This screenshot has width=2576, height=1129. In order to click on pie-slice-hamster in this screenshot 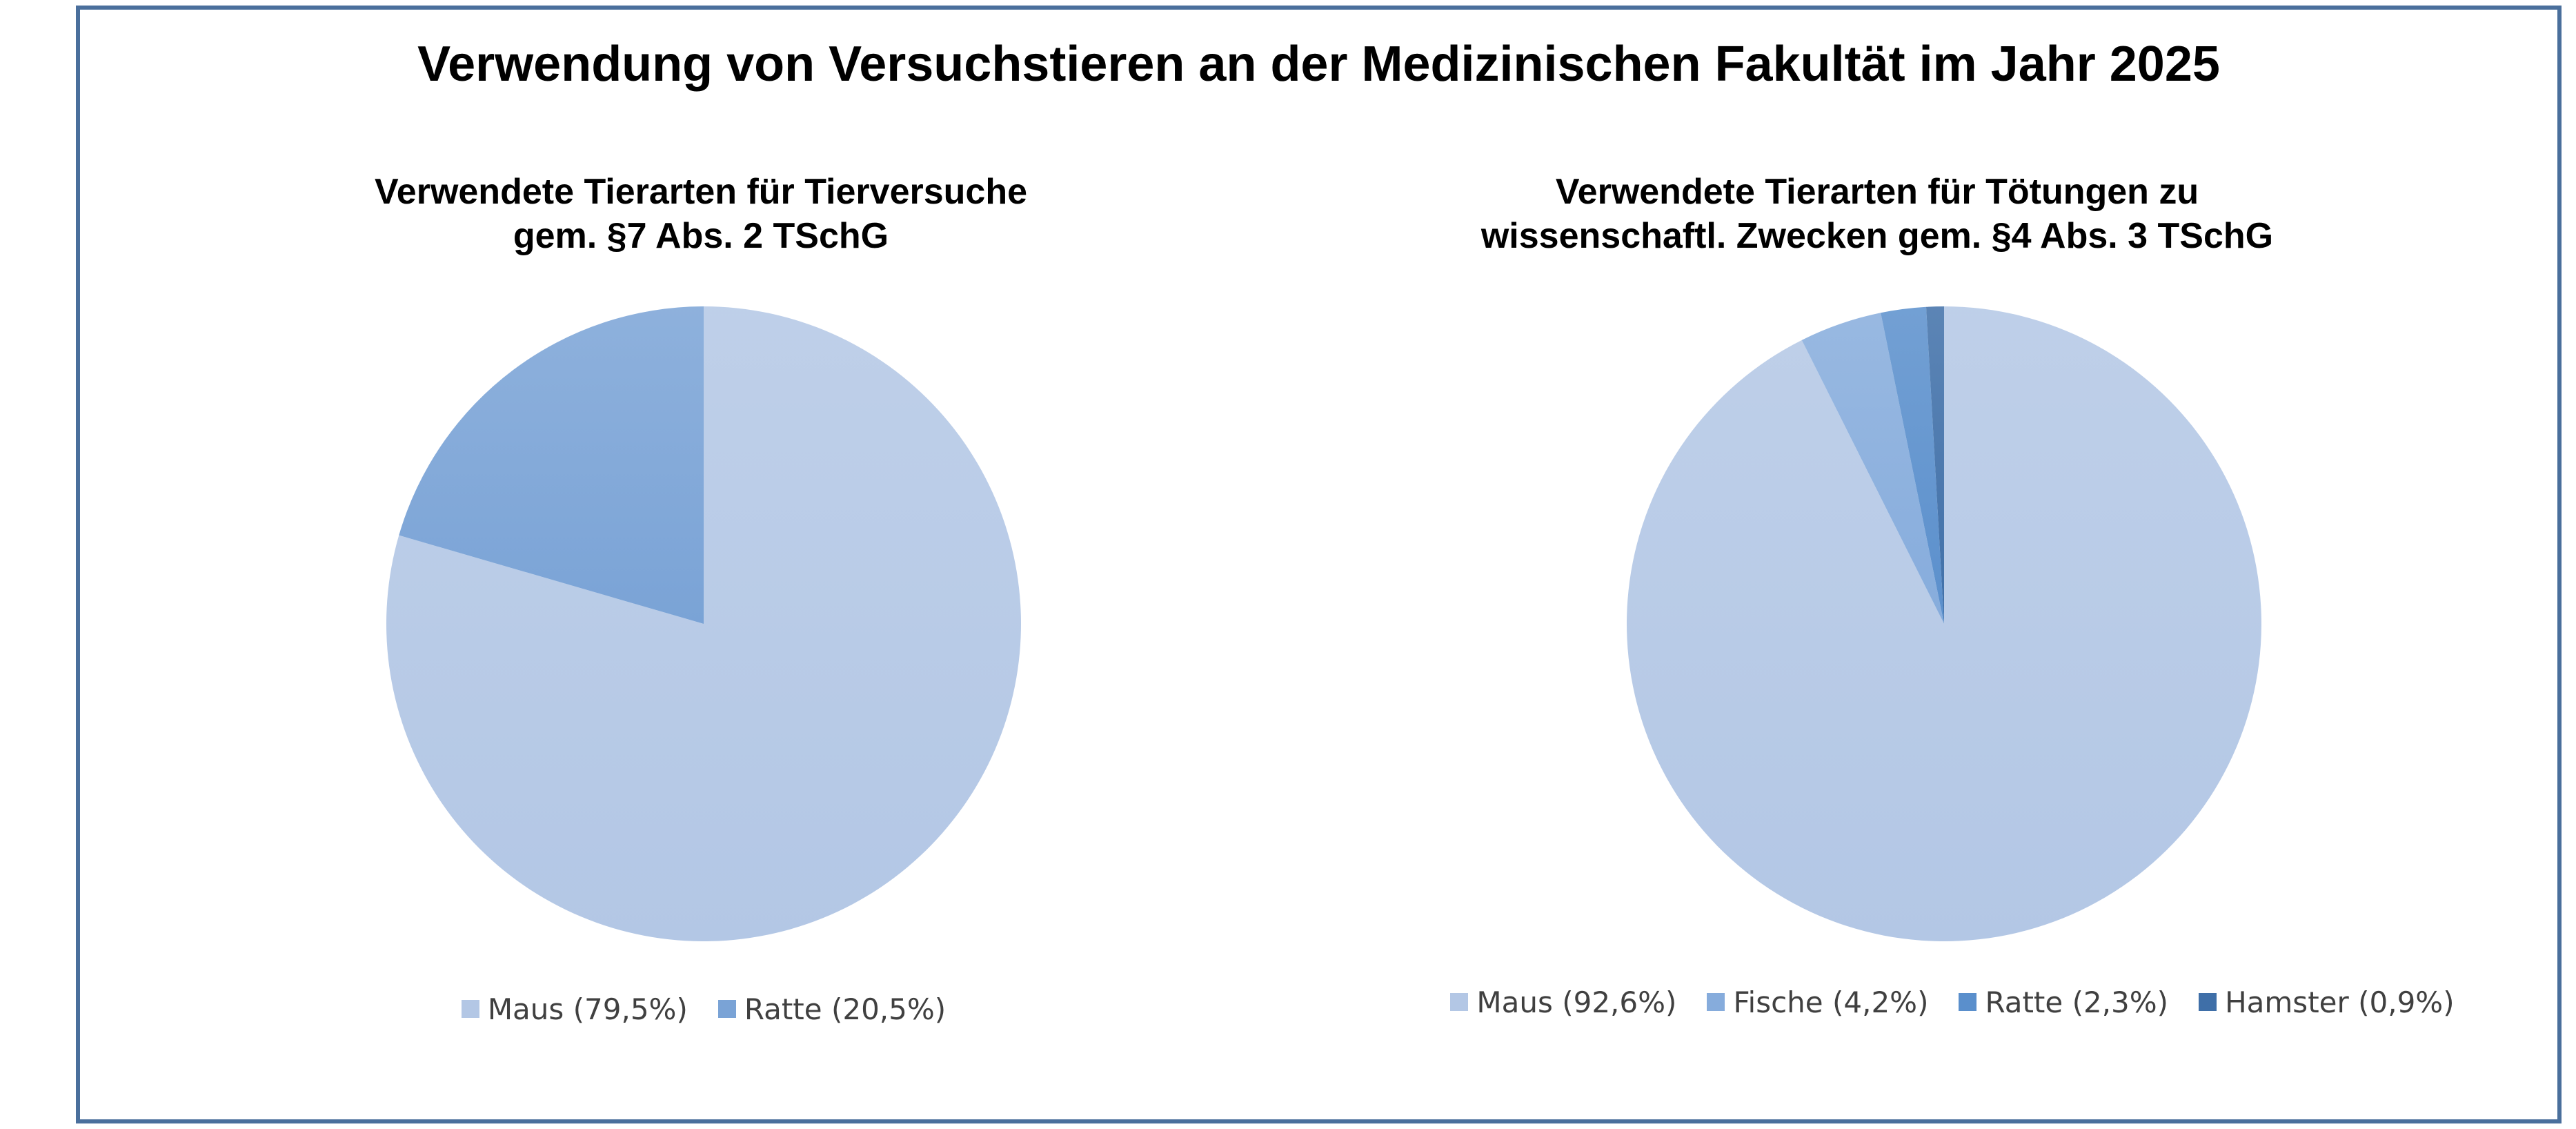, I will do `click(1935, 465)`.